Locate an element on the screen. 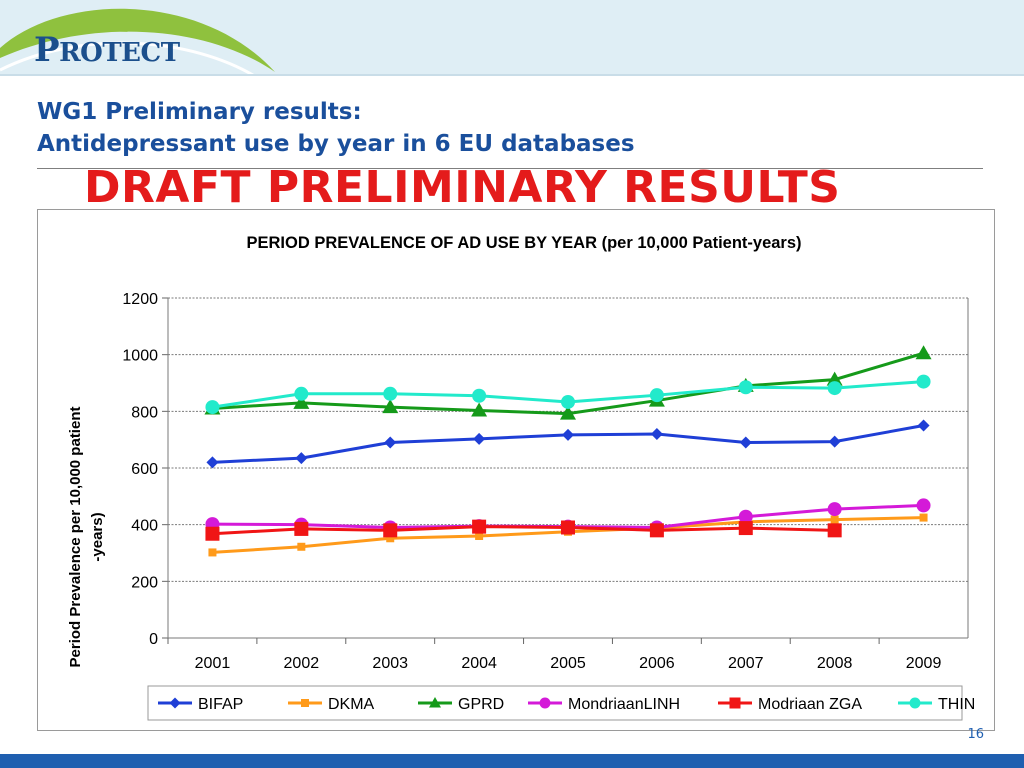 This screenshot has width=1024, height=768. legend-item: DKMA is located at coordinates (331, 704).